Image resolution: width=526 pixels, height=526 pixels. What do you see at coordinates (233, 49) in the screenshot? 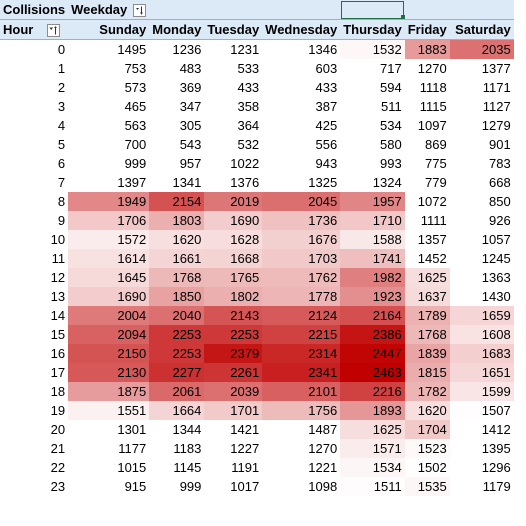
I see `collision-count-cell: 1231` at bounding box center [233, 49].